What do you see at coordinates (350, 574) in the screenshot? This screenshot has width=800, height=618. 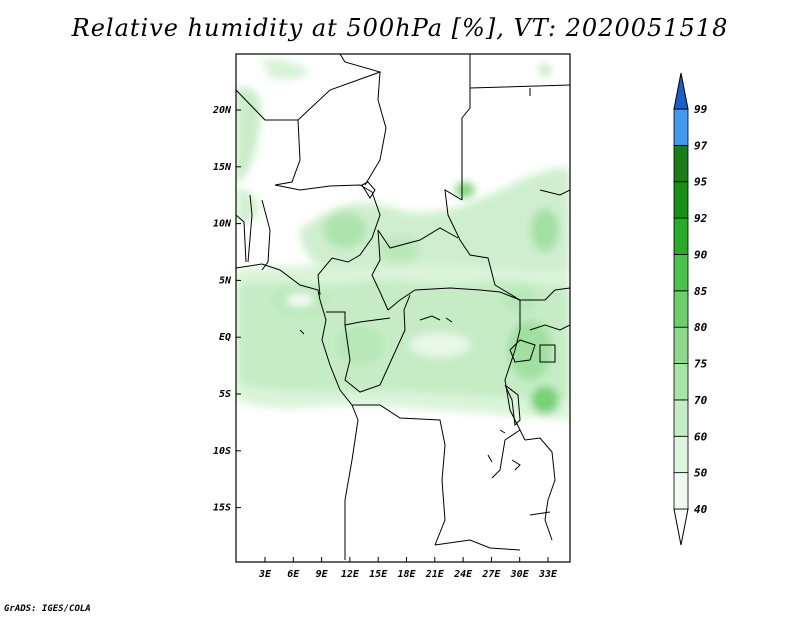 I see `lon-label: 12E` at bounding box center [350, 574].